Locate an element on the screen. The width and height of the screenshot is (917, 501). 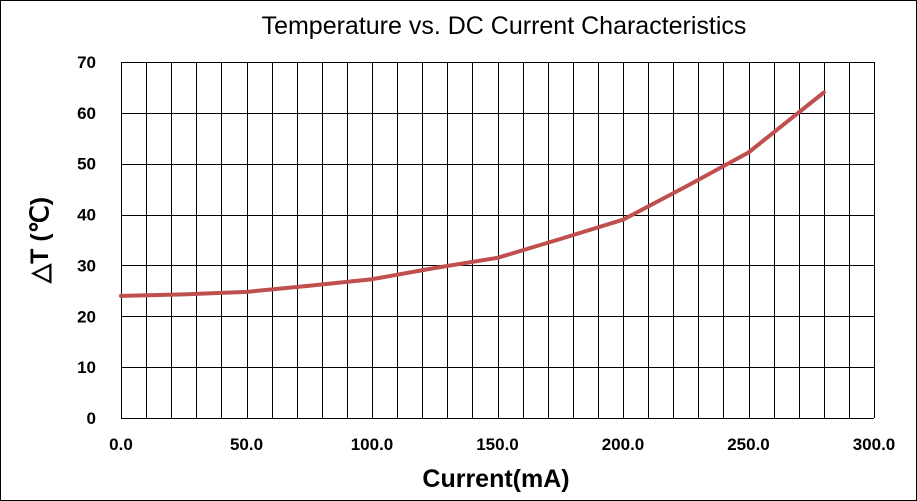
y-axis-label: △T (℃) is located at coordinates (40, 240).